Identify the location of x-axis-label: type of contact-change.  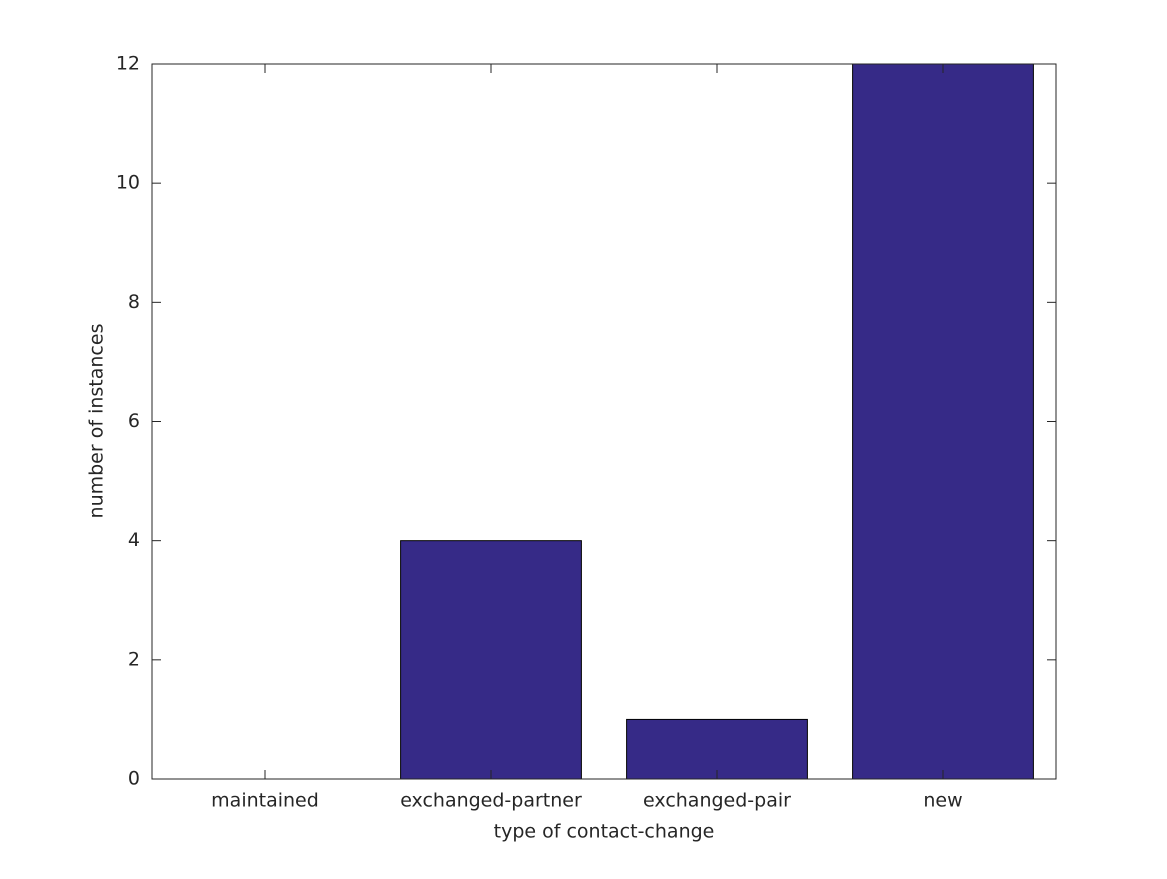
(604, 832).